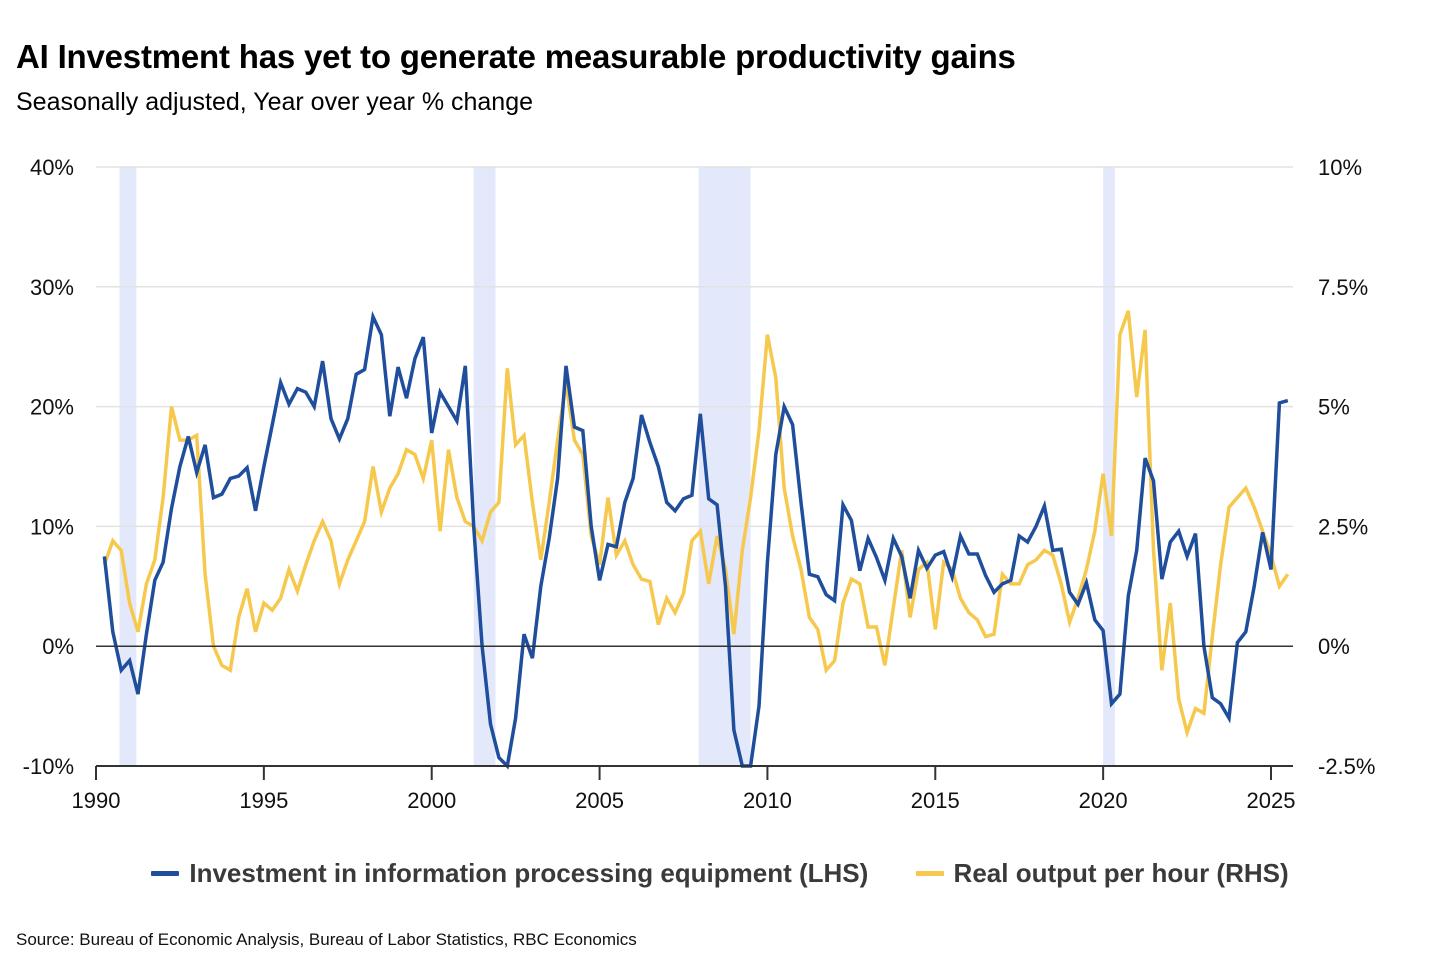 Image resolution: width=1440 pixels, height=966 pixels. What do you see at coordinates (1103, 800) in the screenshot?
I see `x-tick-label: 2020` at bounding box center [1103, 800].